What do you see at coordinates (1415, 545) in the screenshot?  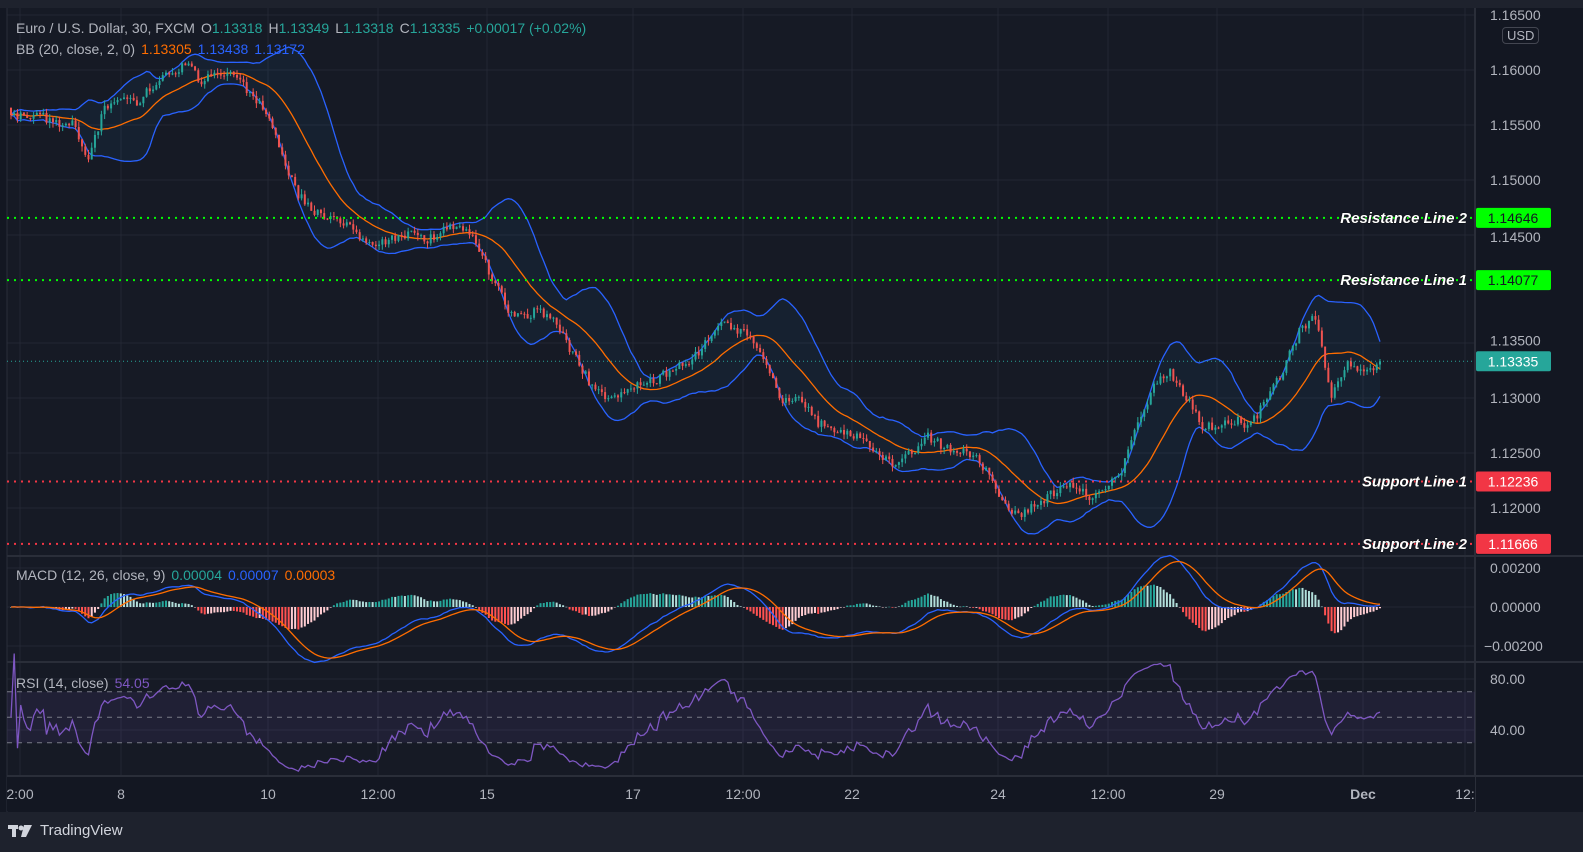 I see `level-label: Support Line 2` at bounding box center [1415, 545].